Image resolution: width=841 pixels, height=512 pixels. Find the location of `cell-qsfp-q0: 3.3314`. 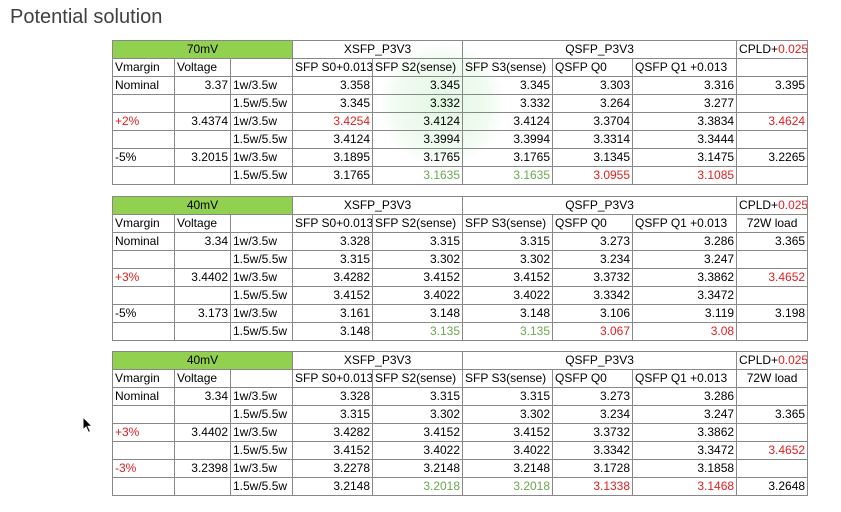

cell-qsfp-q0: 3.3314 is located at coordinates (593, 139).